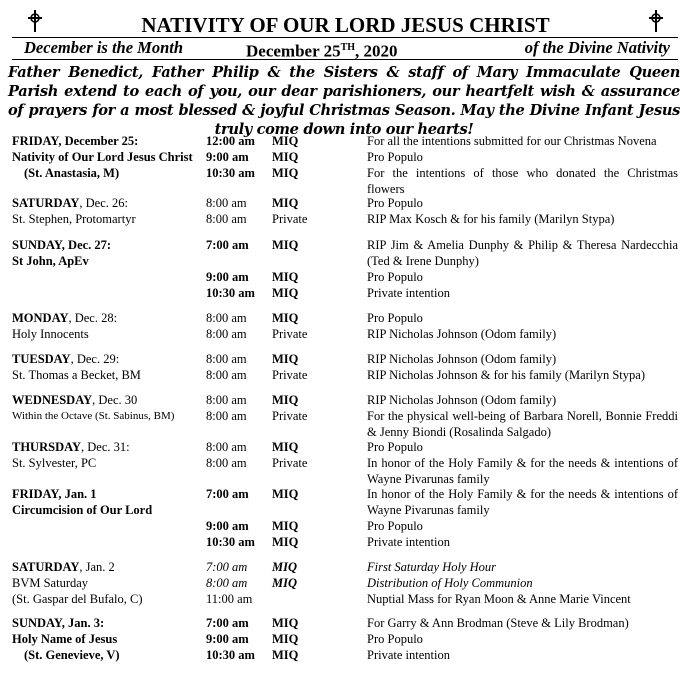  Describe the element at coordinates (52, 400) in the screenshot. I see `day-name: WEDNESDAY` at that location.